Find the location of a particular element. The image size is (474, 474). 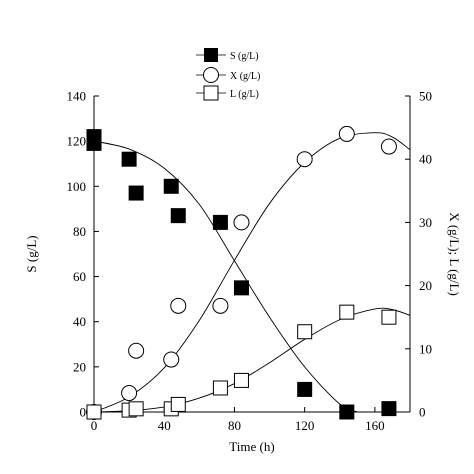

left-y-tick-label: 60 is located at coordinates (79, 276).